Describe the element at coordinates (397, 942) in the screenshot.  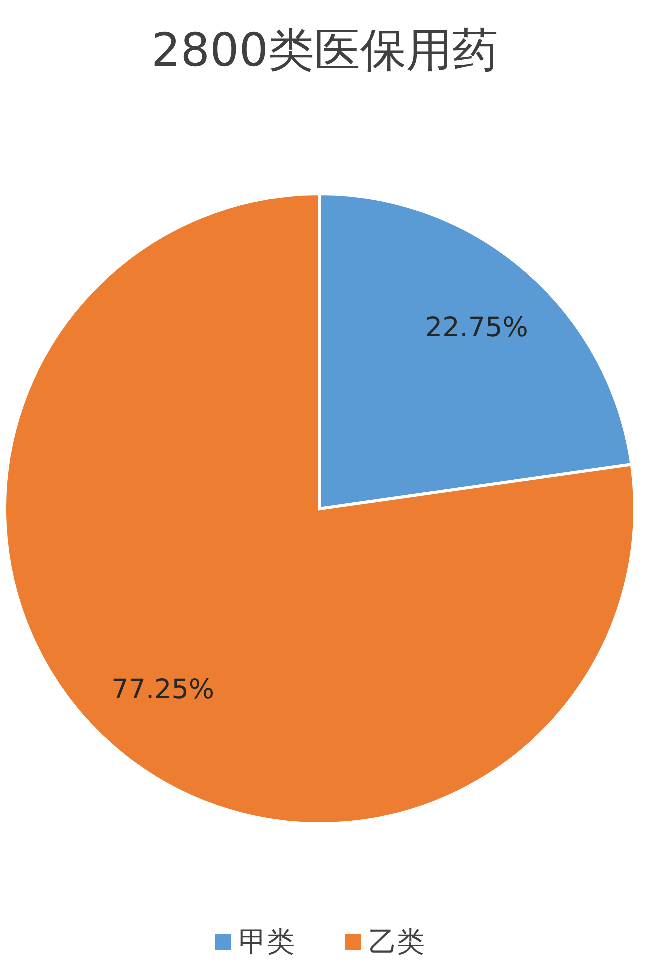
I see `legend-label: 乙类` at that location.